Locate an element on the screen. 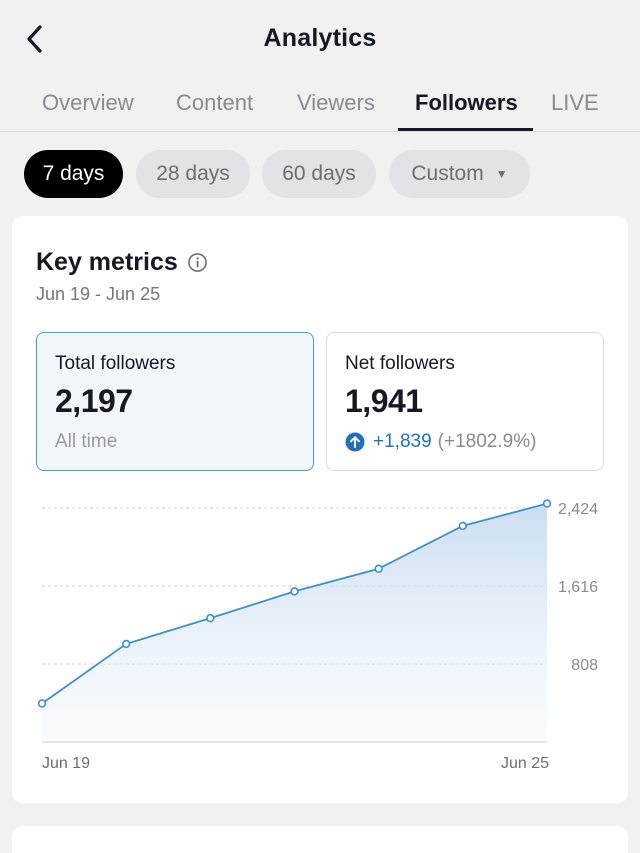 The image size is (640, 853). chevron-left-icon is located at coordinates (34, 39).